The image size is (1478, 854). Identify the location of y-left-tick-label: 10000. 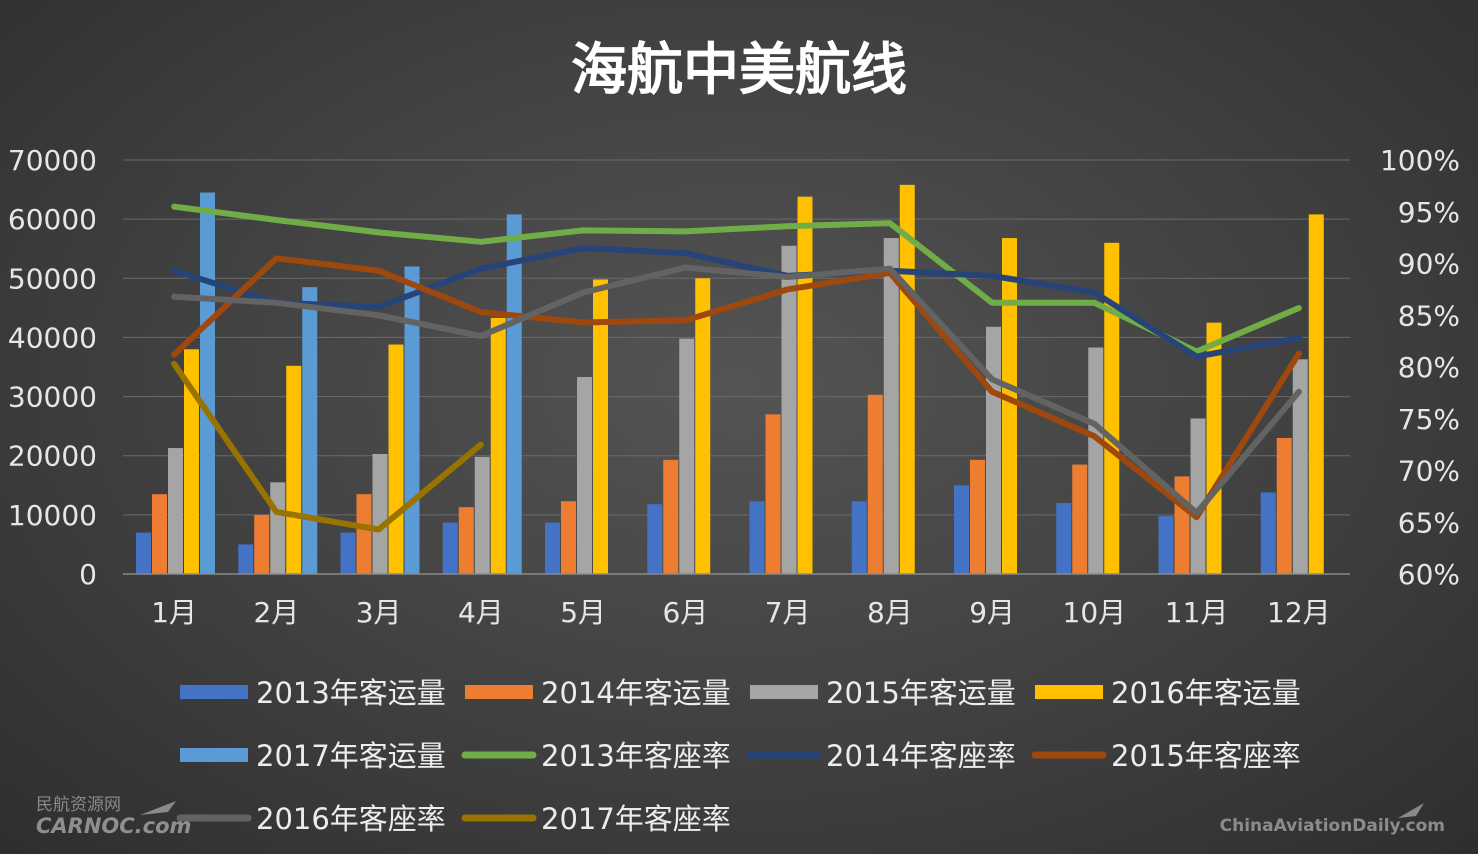
(52, 515).